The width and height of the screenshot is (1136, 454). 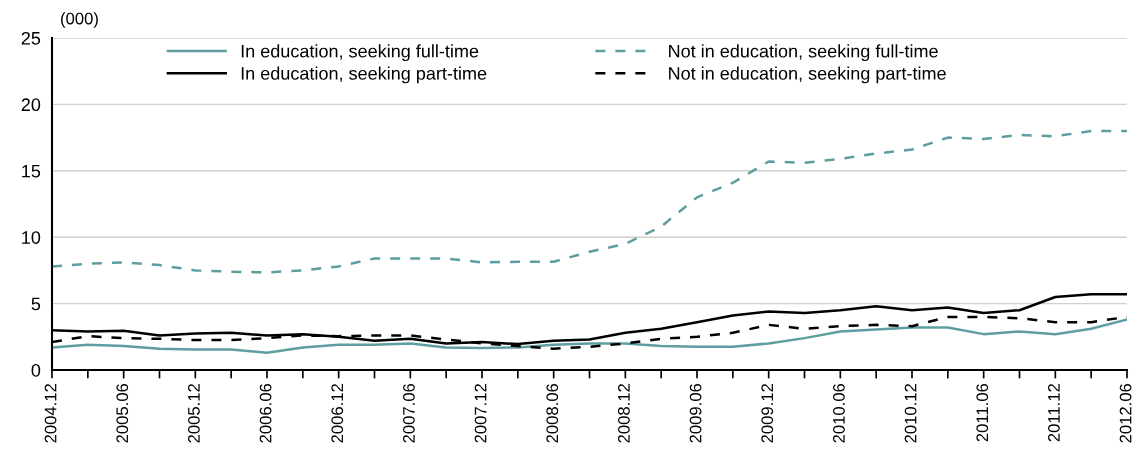 I want to click on x-tick-label: 2004.12, so click(x=50, y=413).